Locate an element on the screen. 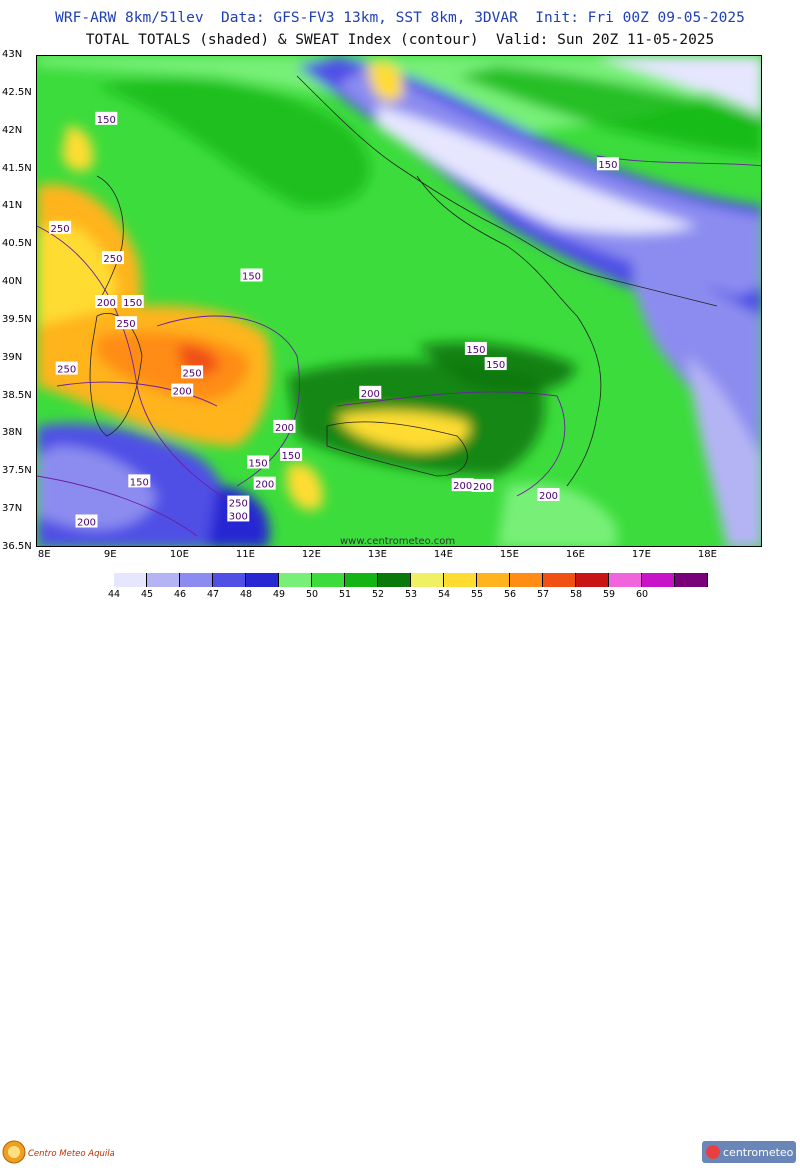 Image resolution: width=800 pixels, height=1171 pixels. latitude-label: 37.5N is located at coordinates (17, 471).